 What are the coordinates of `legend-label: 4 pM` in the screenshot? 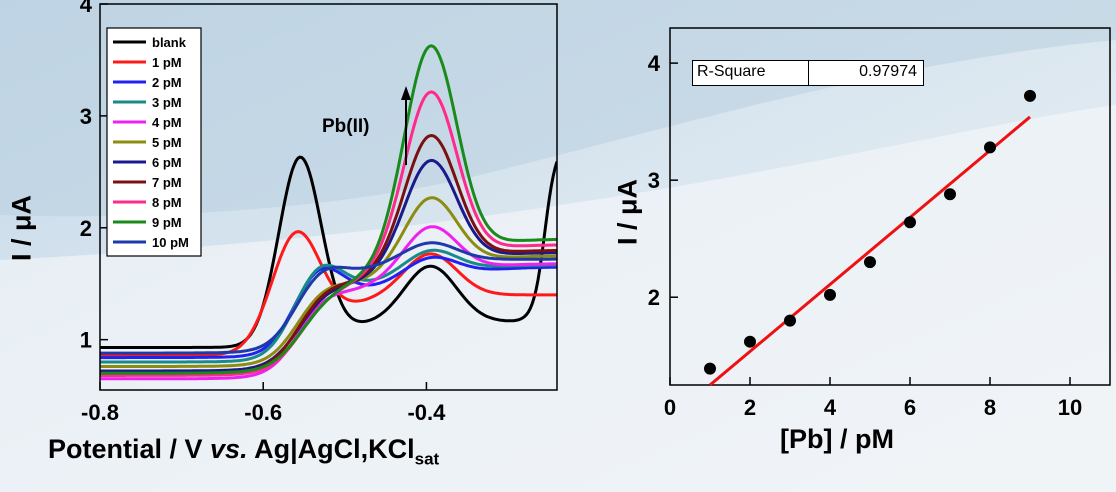 It's located at (167, 122).